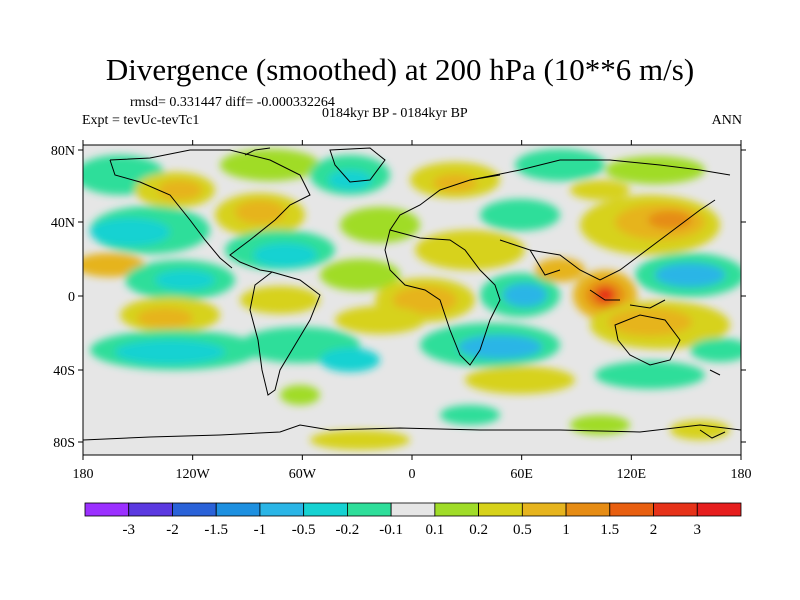 The image size is (800, 600). Describe the element at coordinates (128, 530) in the screenshot. I see `colorbar-label: -3` at that location.